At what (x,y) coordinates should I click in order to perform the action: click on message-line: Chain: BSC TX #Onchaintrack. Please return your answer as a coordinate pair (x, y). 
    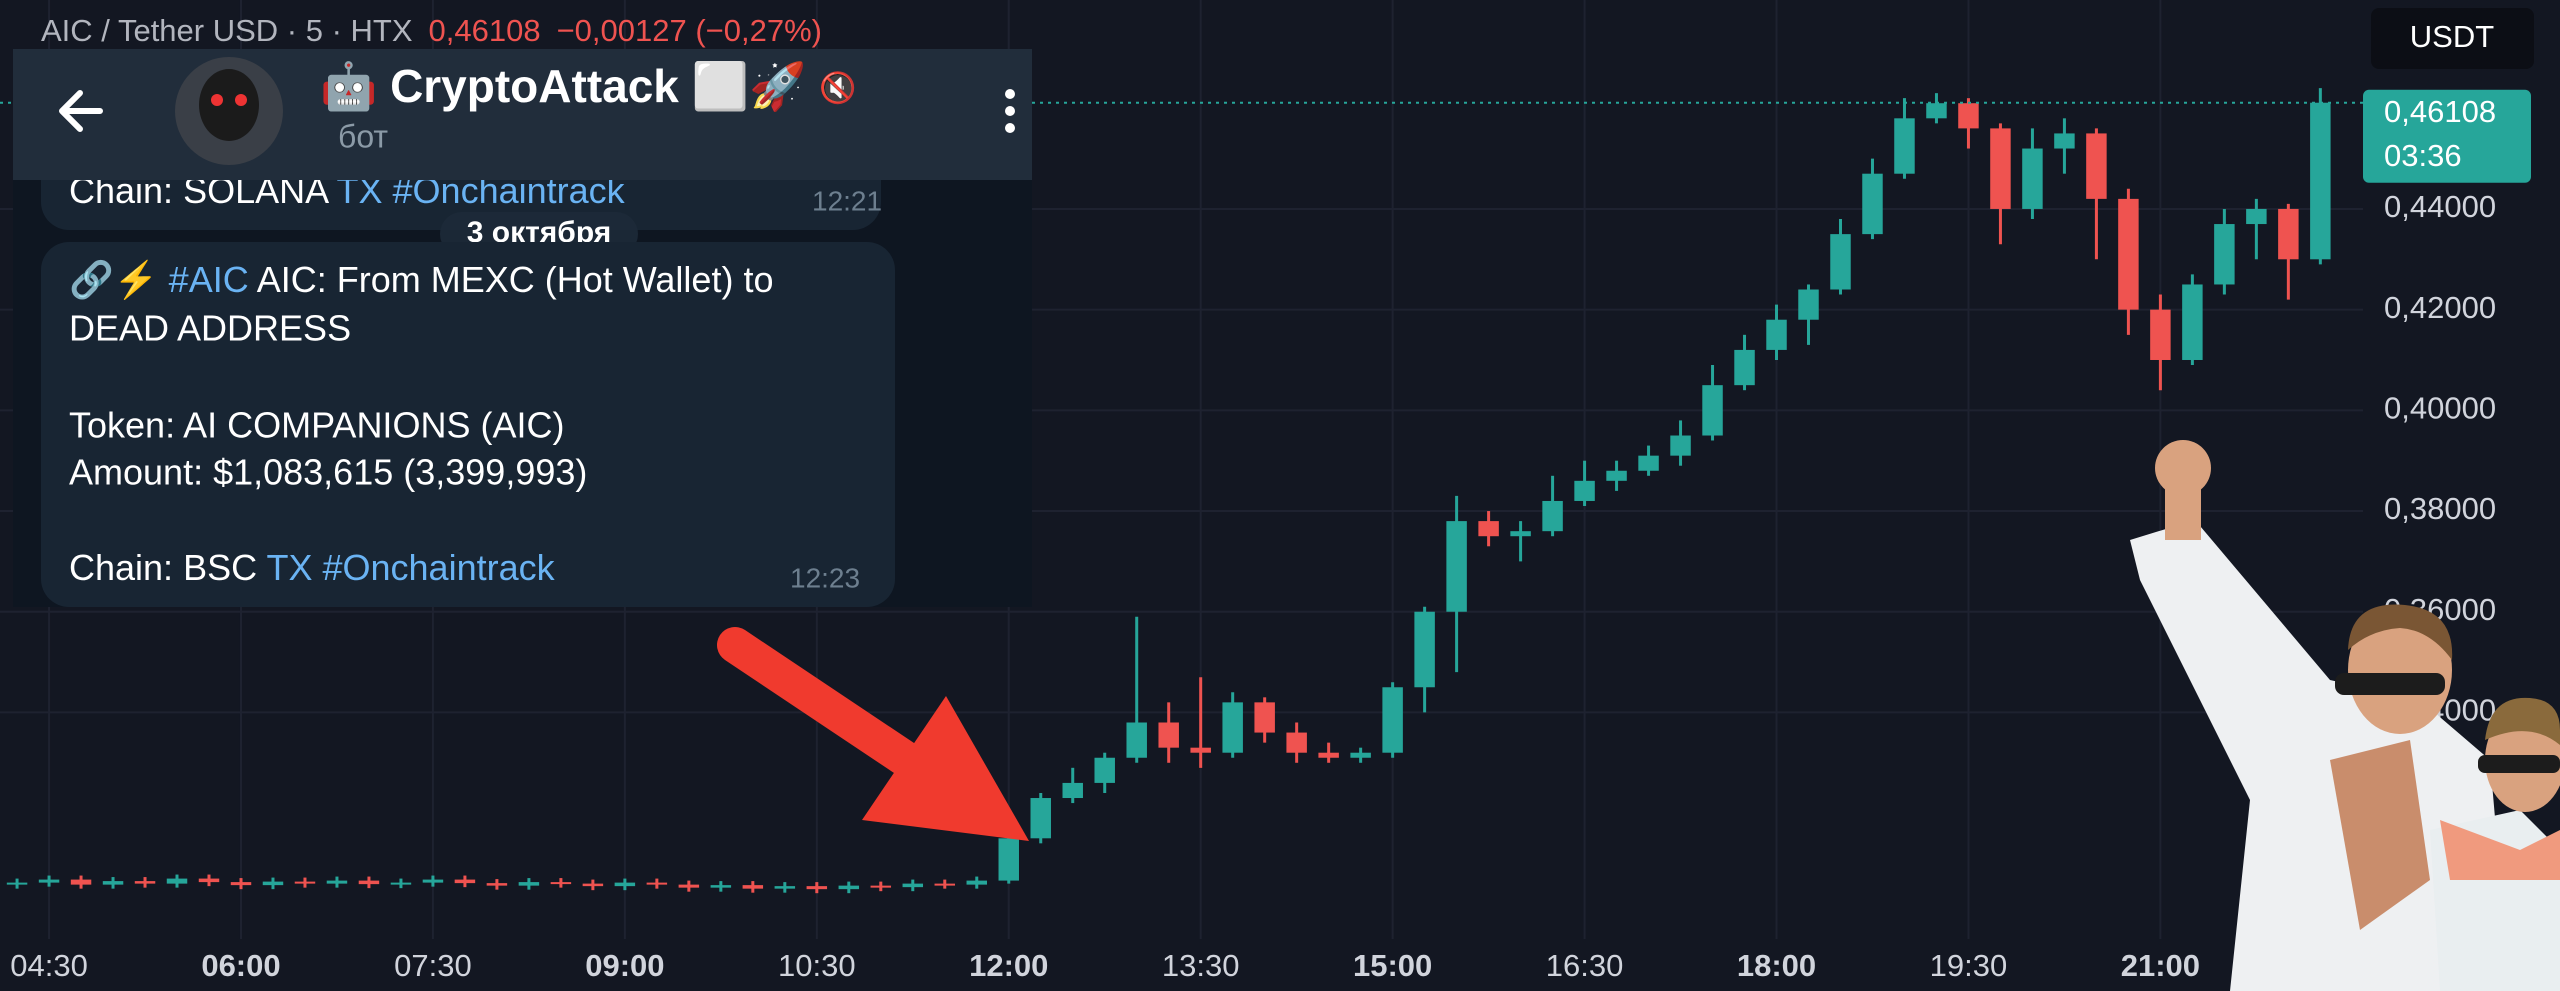
    Looking at the image, I should click on (312, 567).